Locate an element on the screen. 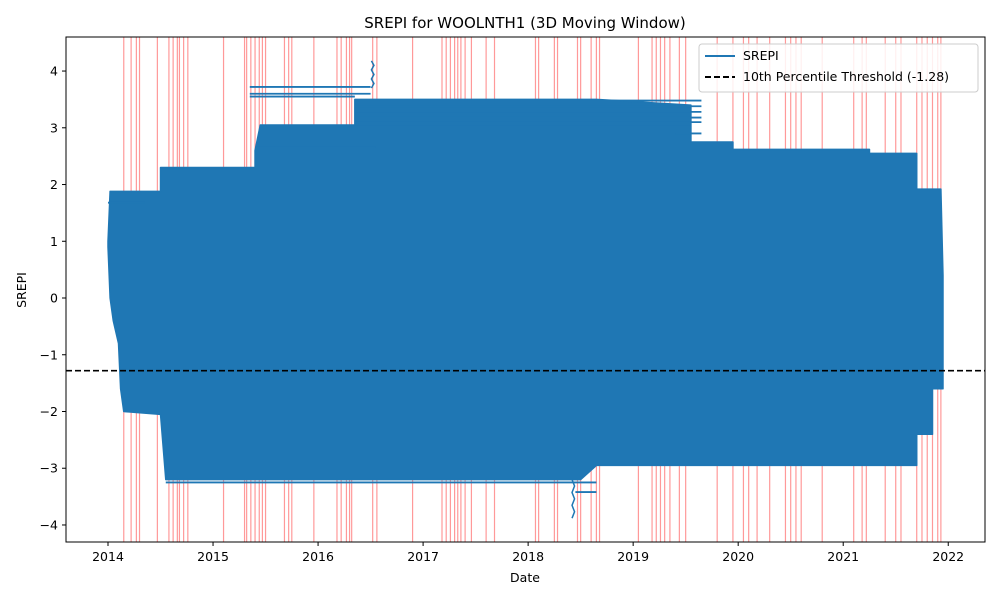  chart-title: SREPI for WOOLNTH1 (3D Moving Window) is located at coordinates (525, 23).